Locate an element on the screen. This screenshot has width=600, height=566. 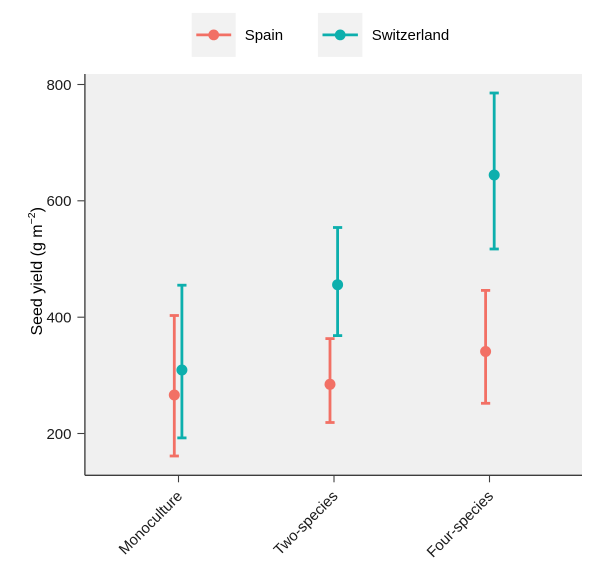
svg-text: 600 is located at coordinates (58, 201).